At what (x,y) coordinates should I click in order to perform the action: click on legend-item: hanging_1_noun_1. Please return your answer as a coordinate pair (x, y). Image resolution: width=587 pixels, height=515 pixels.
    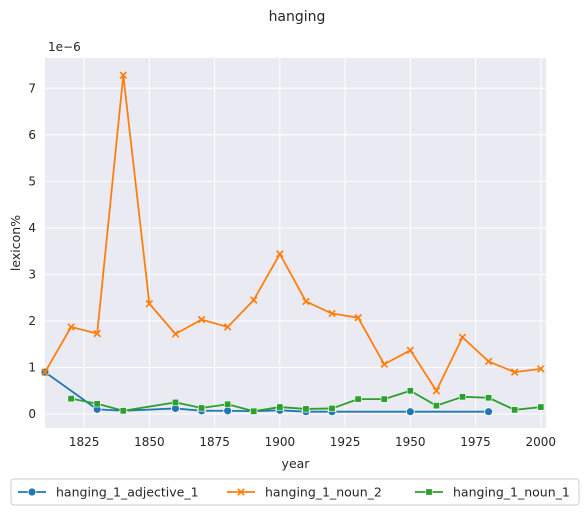
    Looking at the image, I should click on (492, 492).